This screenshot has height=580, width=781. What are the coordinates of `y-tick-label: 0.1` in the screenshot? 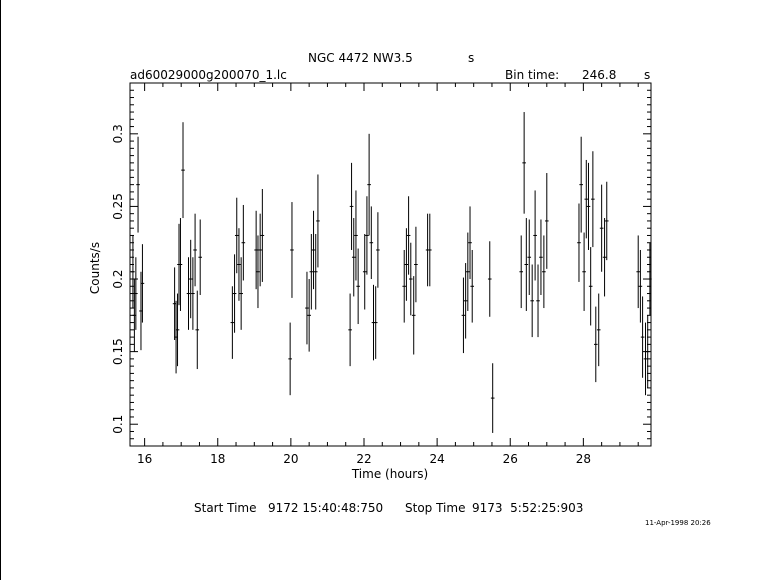 It's located at (118, 424).